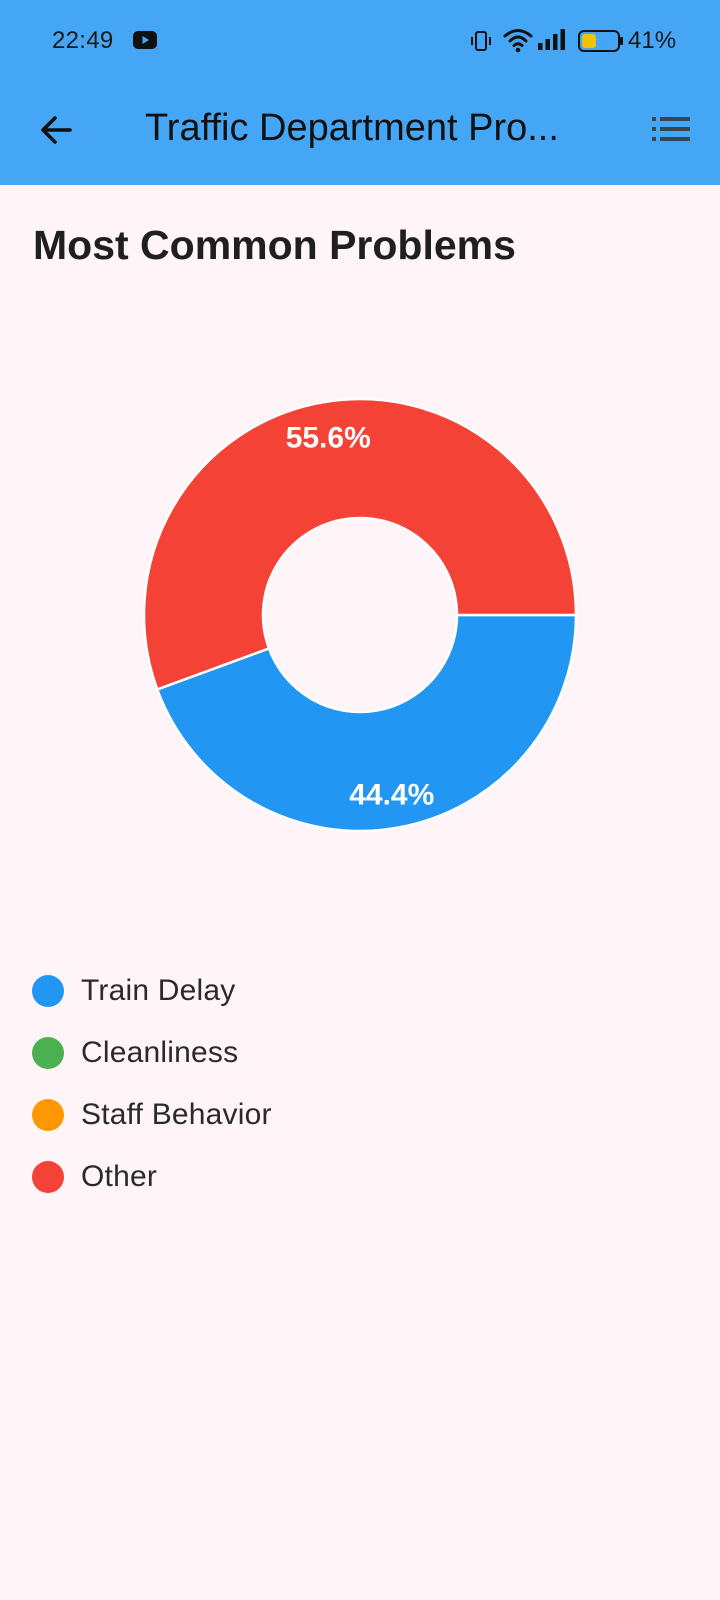  What do you see at coordinates (481, 41) in the screenshot?
I see `vibrate-icon` at bounding box center [481, 41].